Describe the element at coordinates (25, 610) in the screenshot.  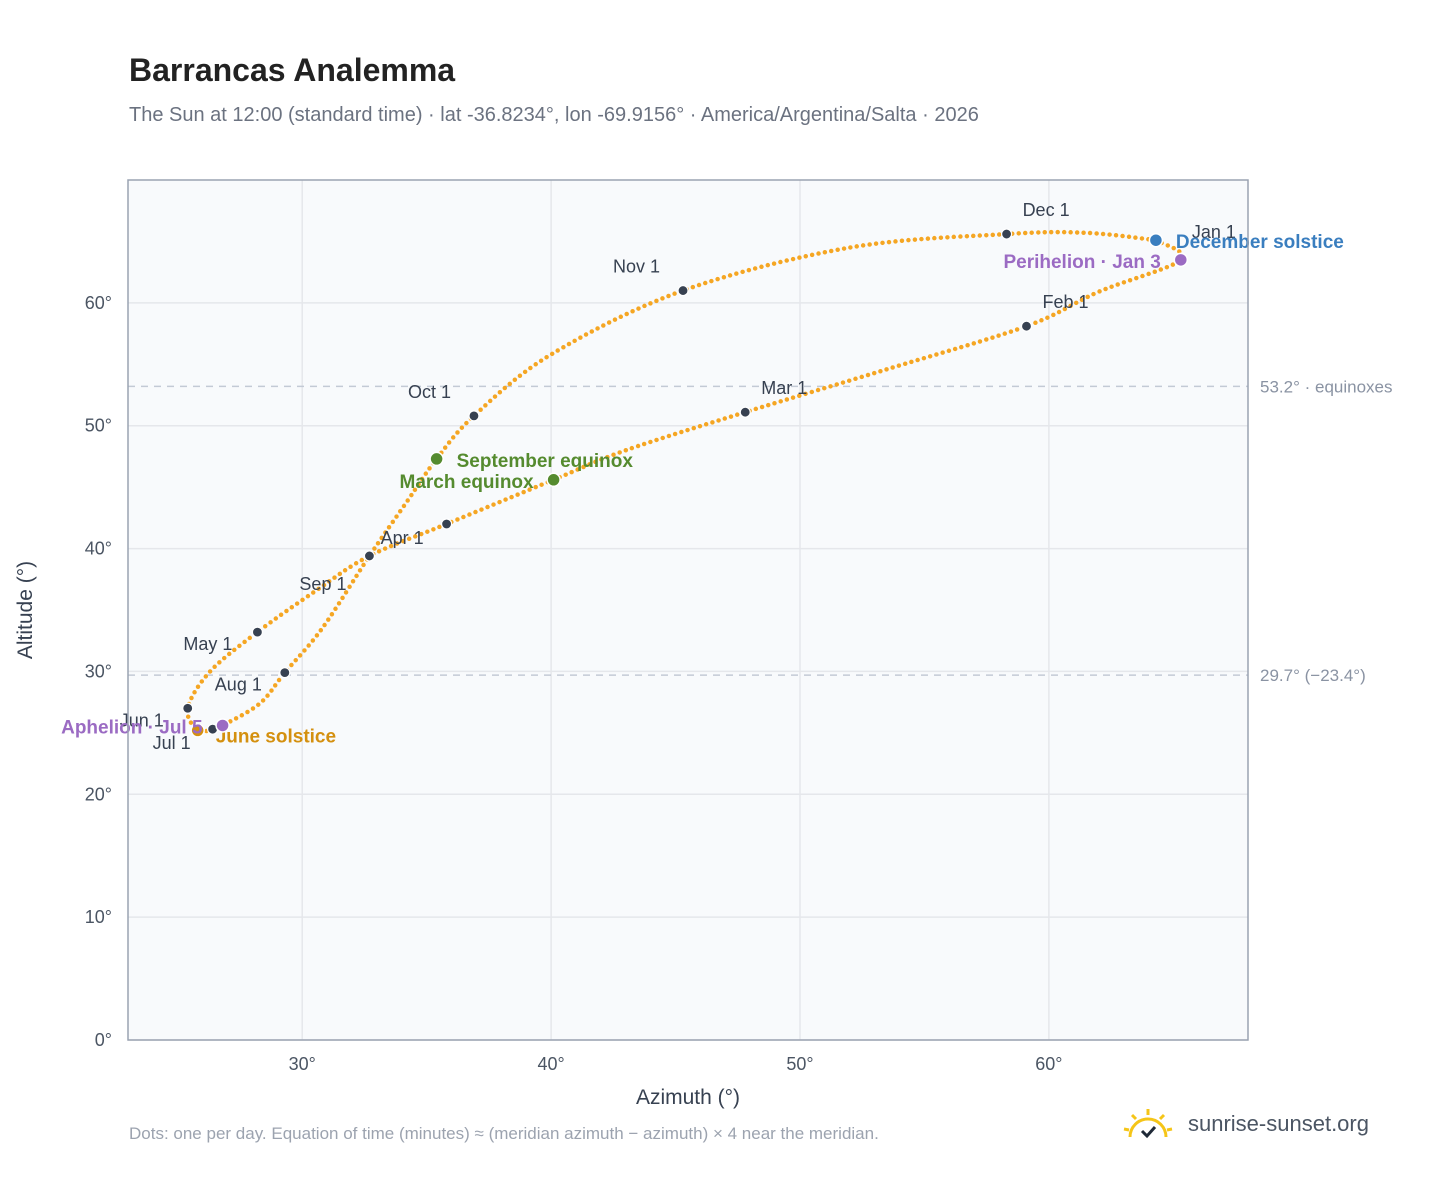
I see `y-axis-label: Altitude (°)` at that location.